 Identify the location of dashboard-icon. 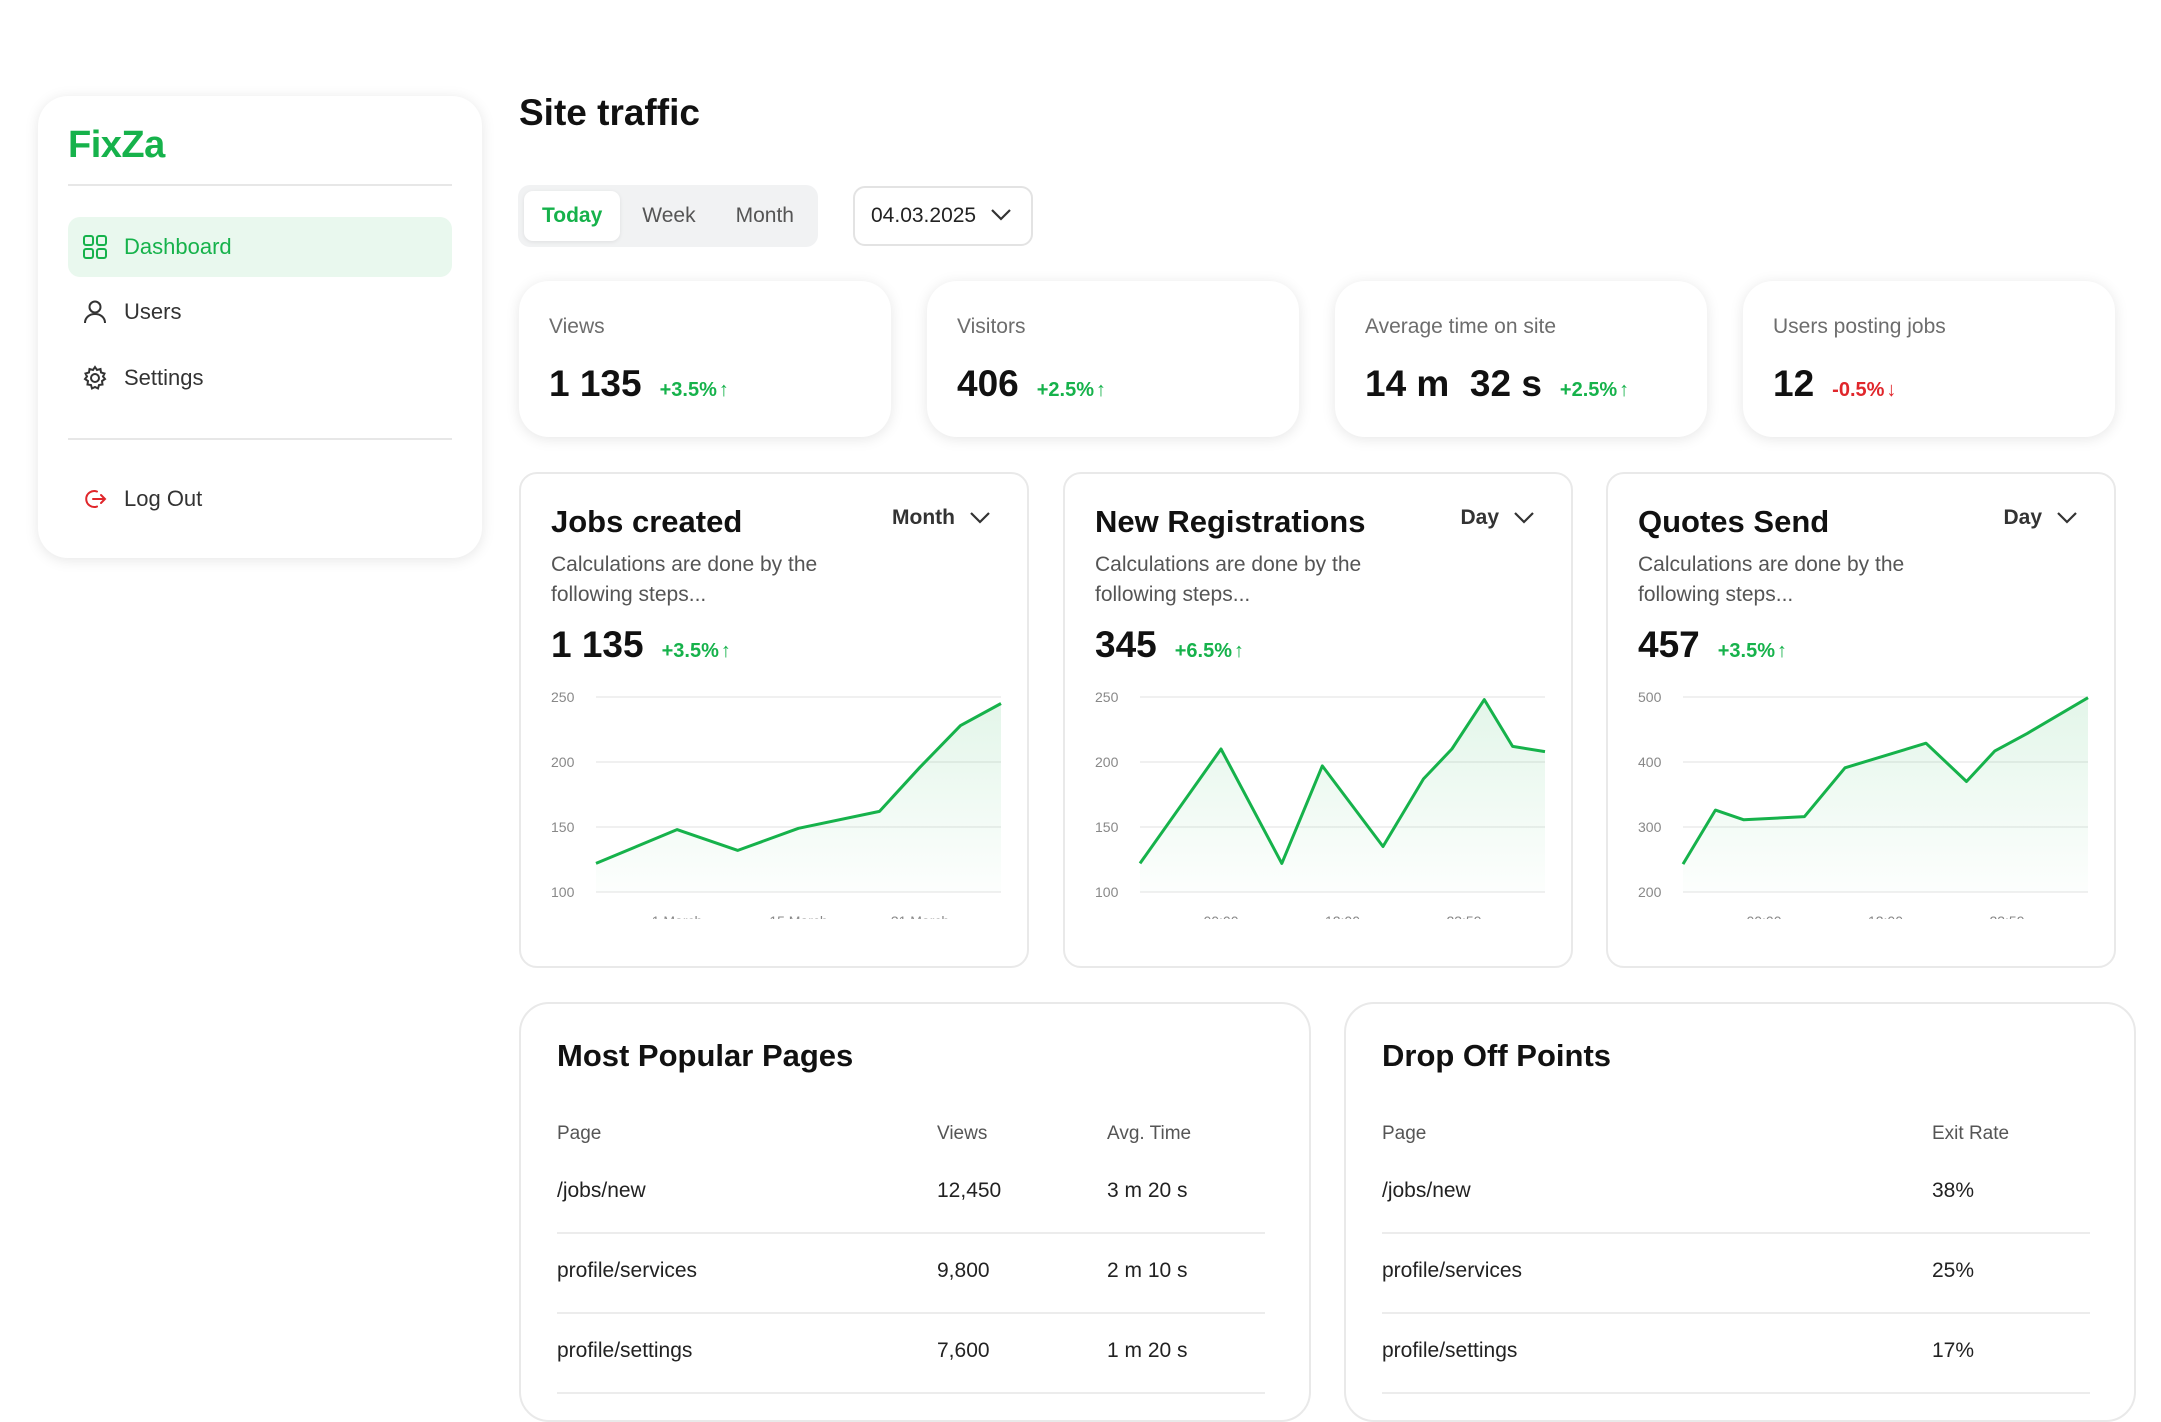
(95, 247).